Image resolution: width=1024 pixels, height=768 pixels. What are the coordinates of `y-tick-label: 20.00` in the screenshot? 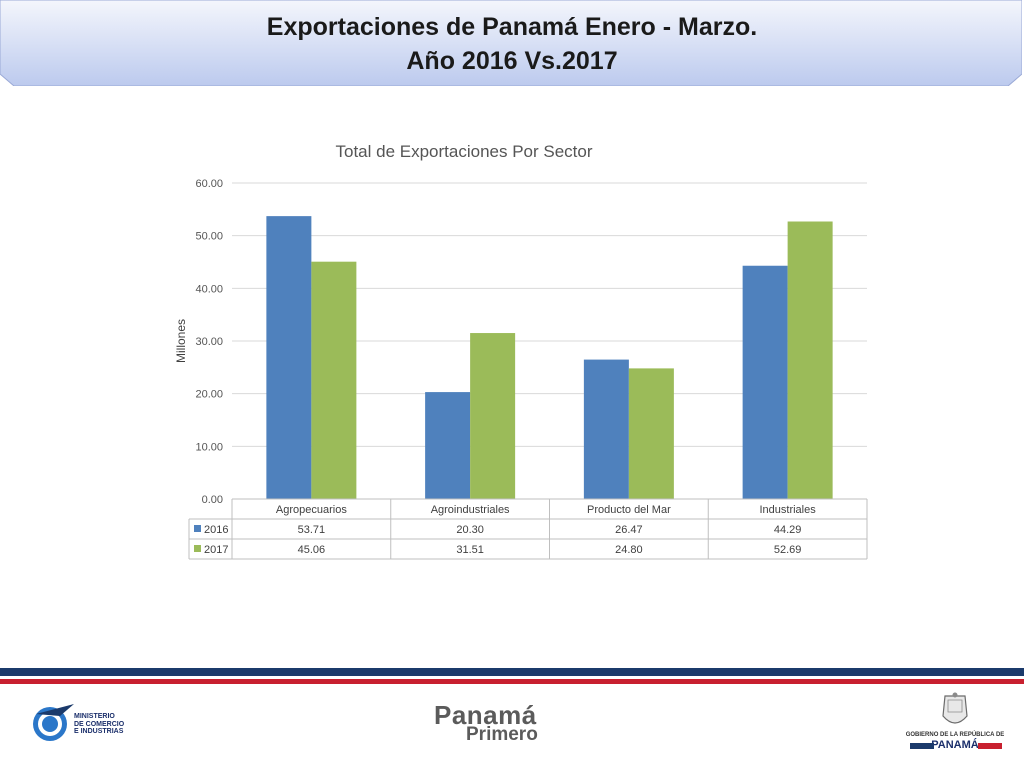 It's located at (209, 395).